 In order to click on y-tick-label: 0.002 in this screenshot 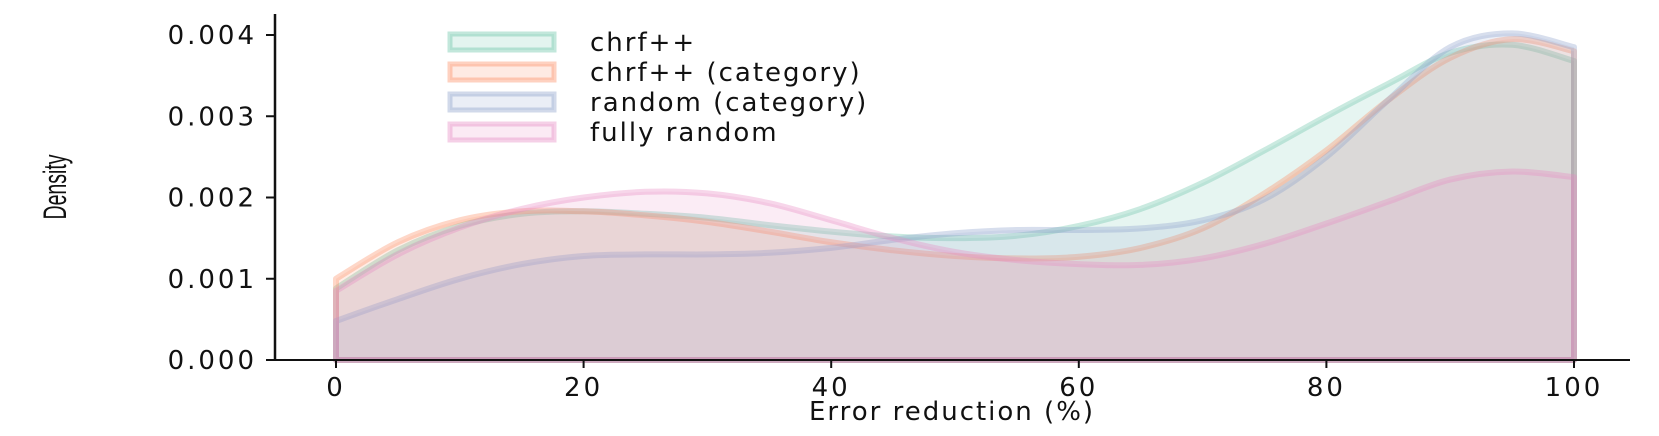, I will do `click(212, 199)`.